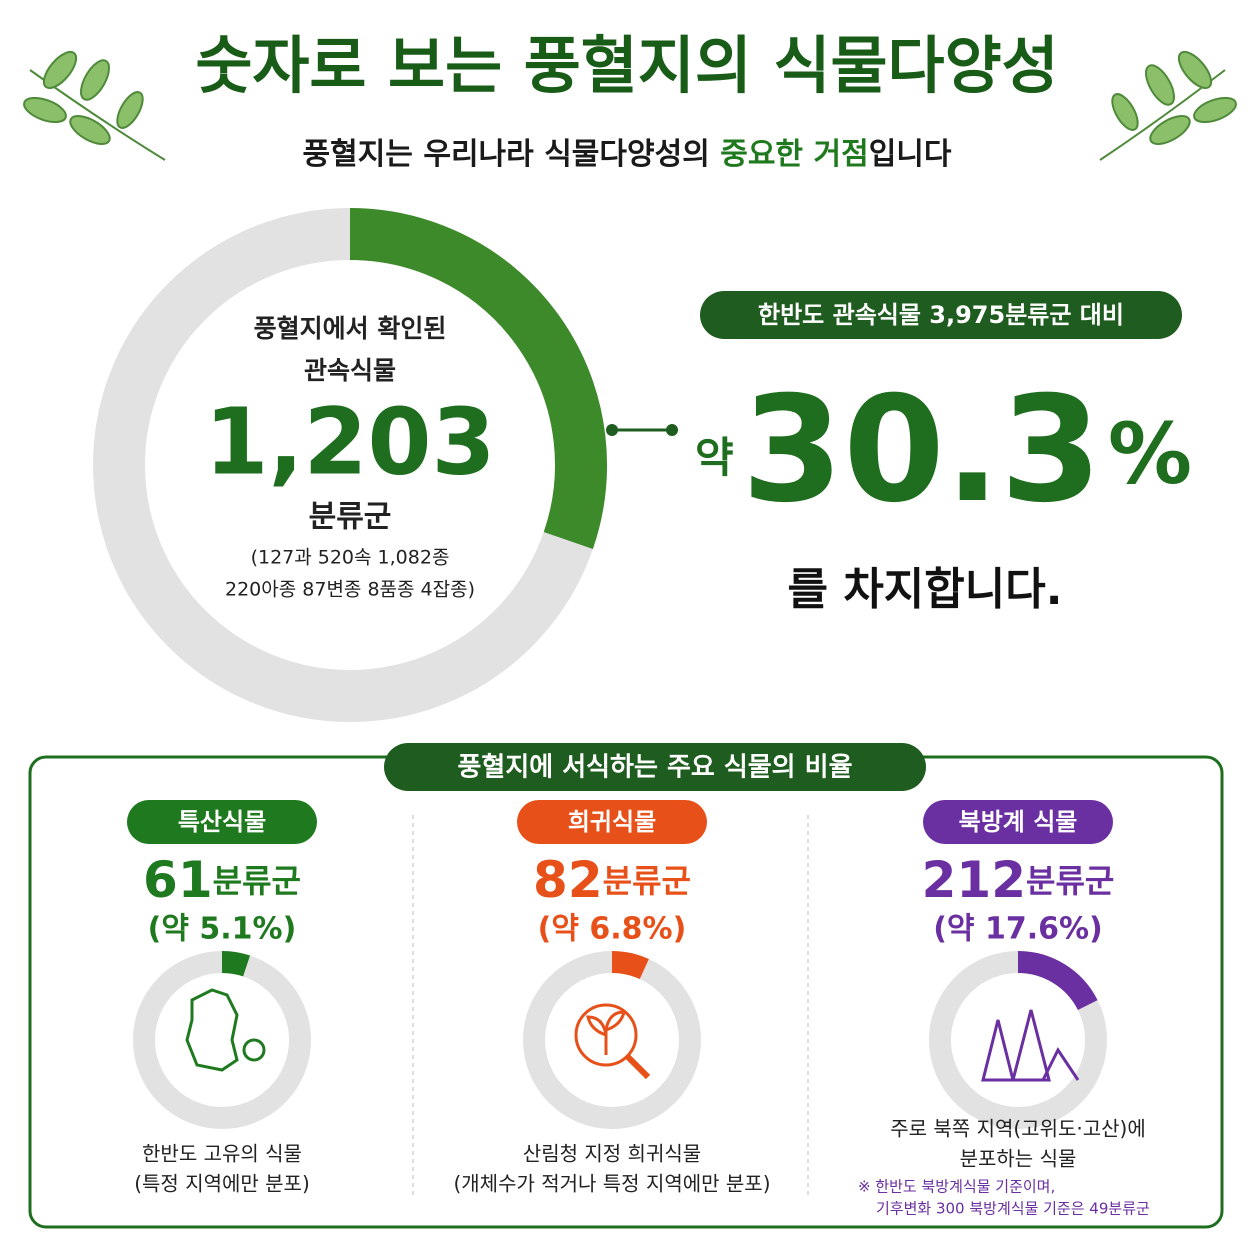  What do you see at coordinates (350, 558) in the screenshot?
I see `main-detail: (127과 520속 1,082종` at bounding box center [350, 558].